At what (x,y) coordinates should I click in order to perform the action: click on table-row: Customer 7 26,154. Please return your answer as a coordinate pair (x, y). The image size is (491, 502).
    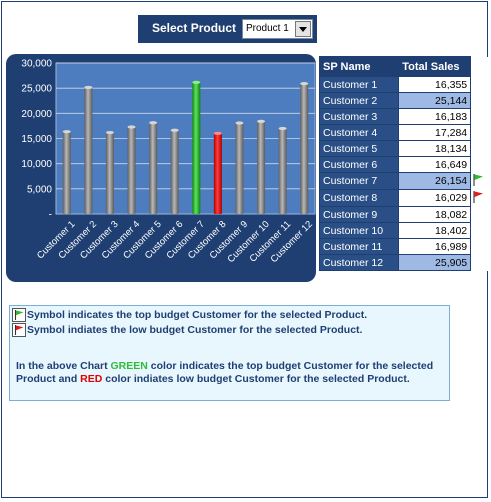
    Looking at the image, I should click on (404, 181).